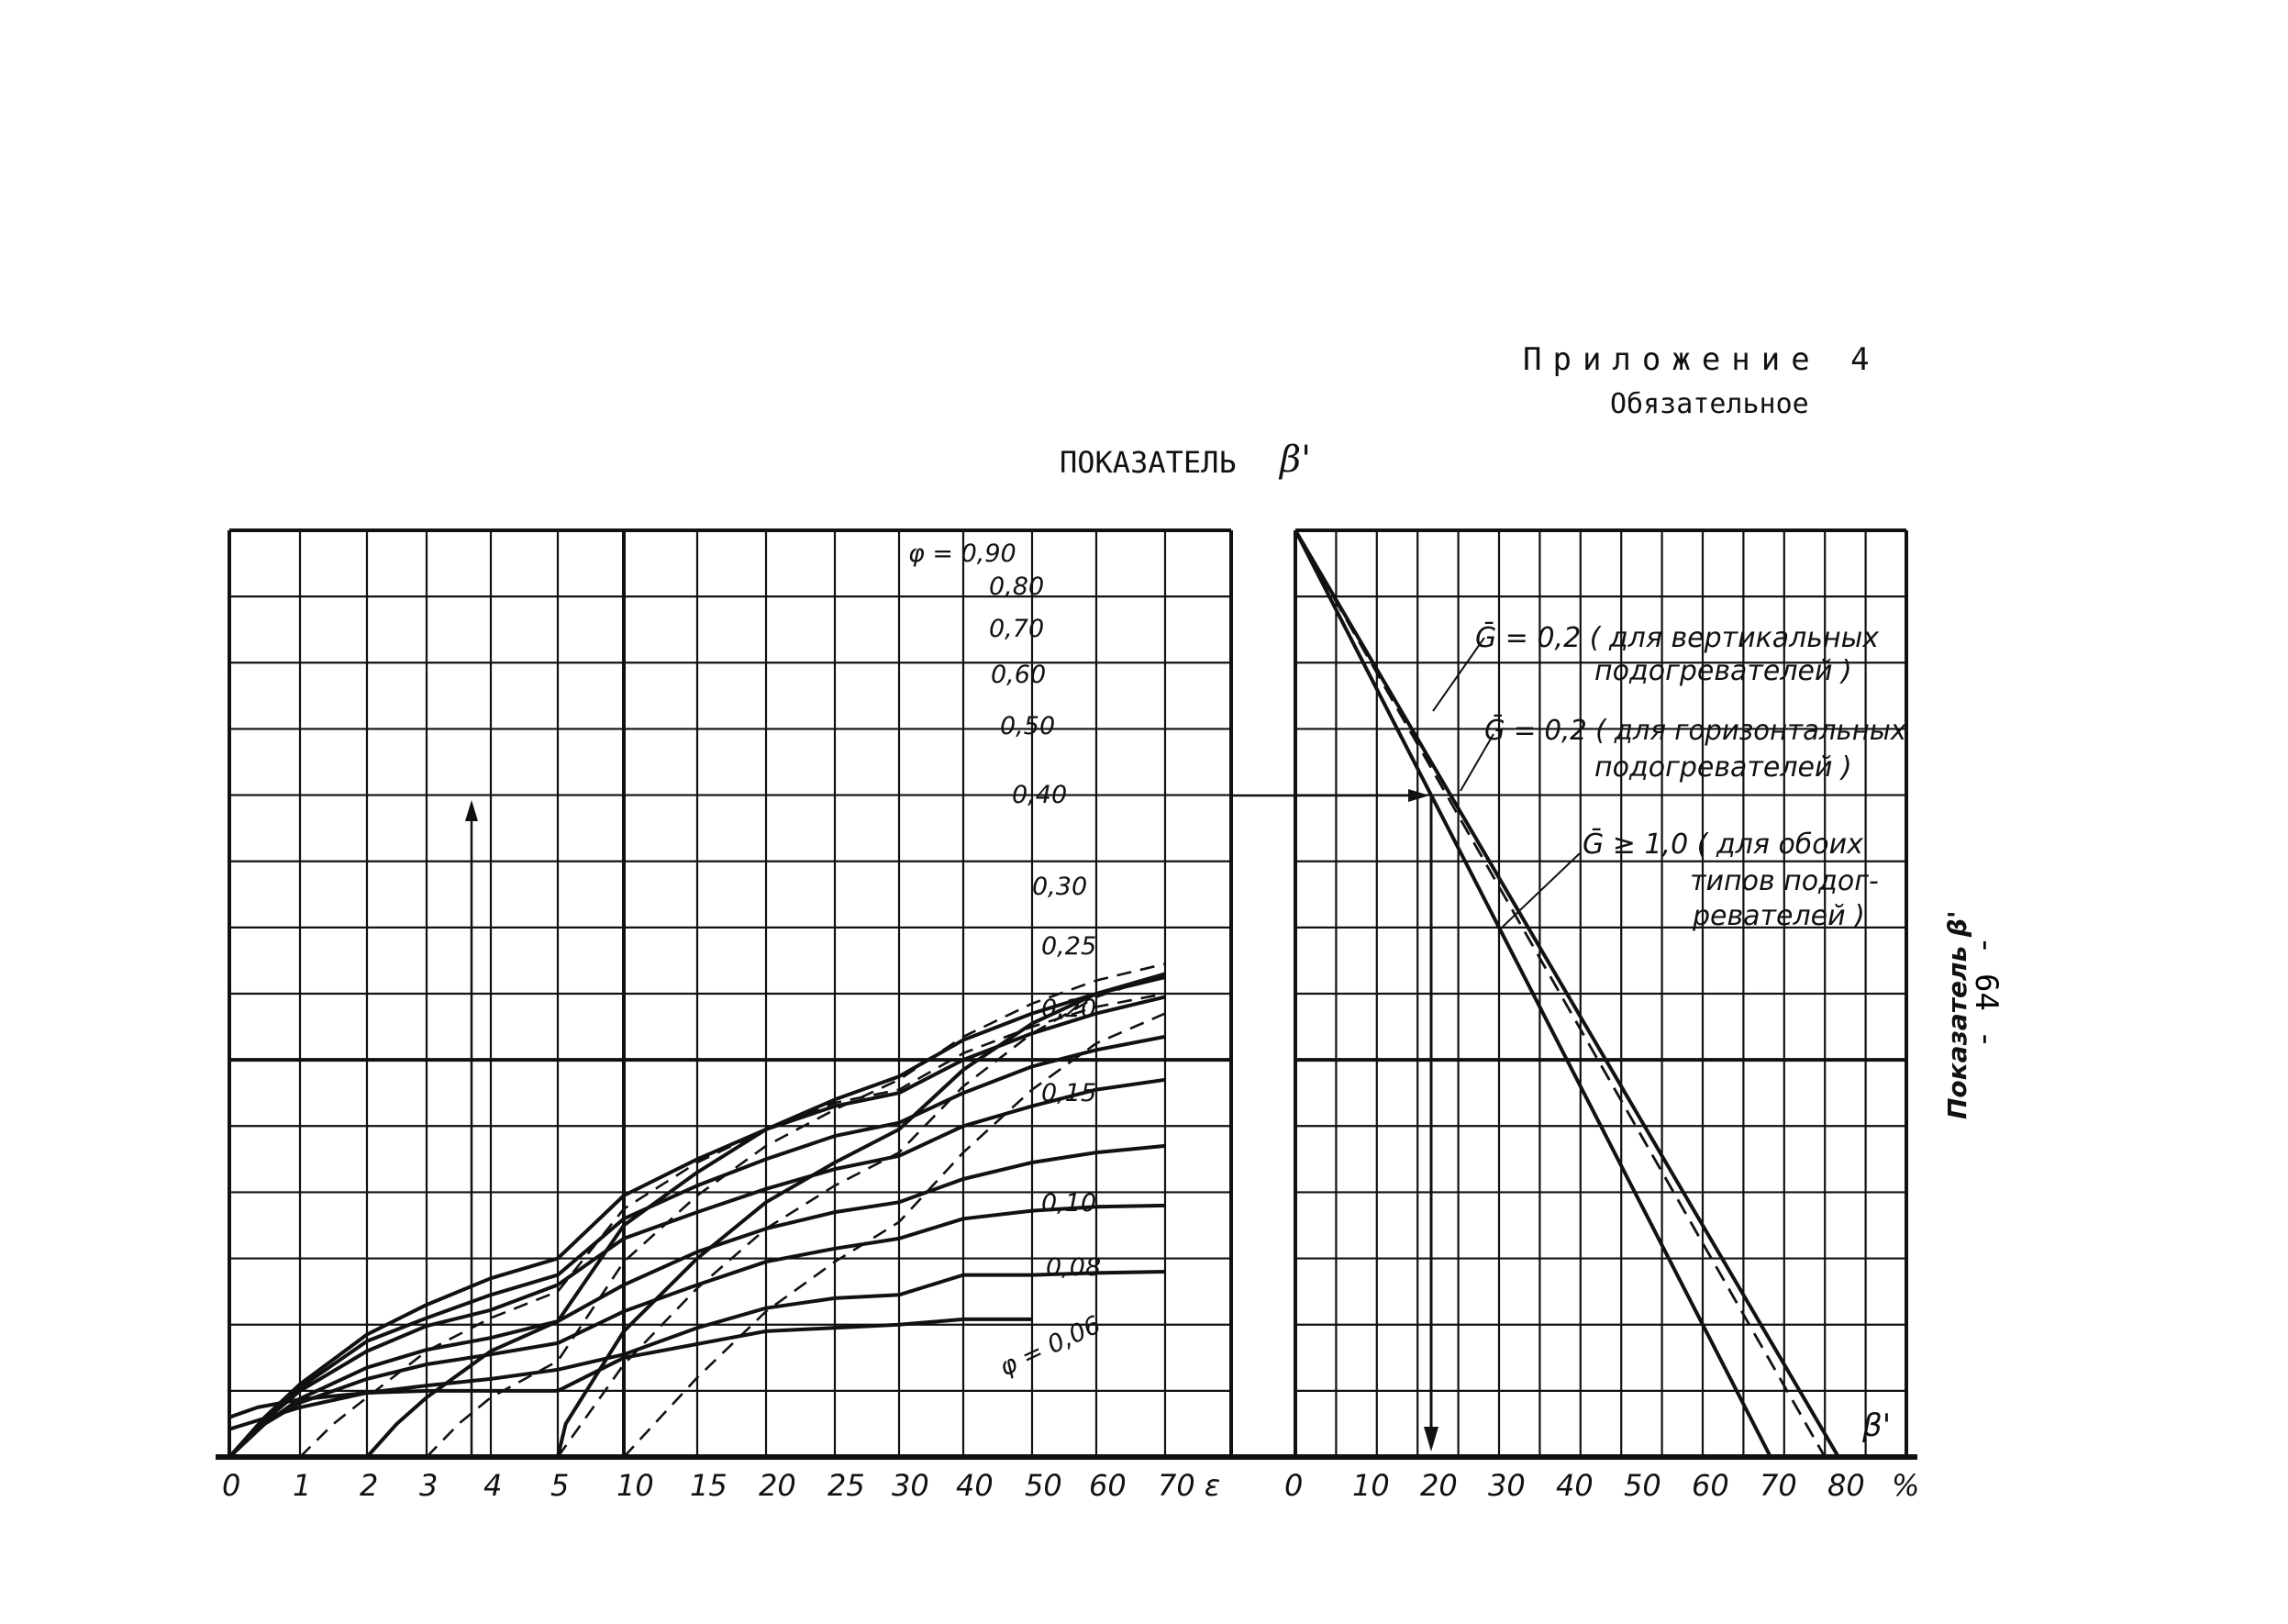  I want to click on example-arrowhead-up, so click(471, 810).